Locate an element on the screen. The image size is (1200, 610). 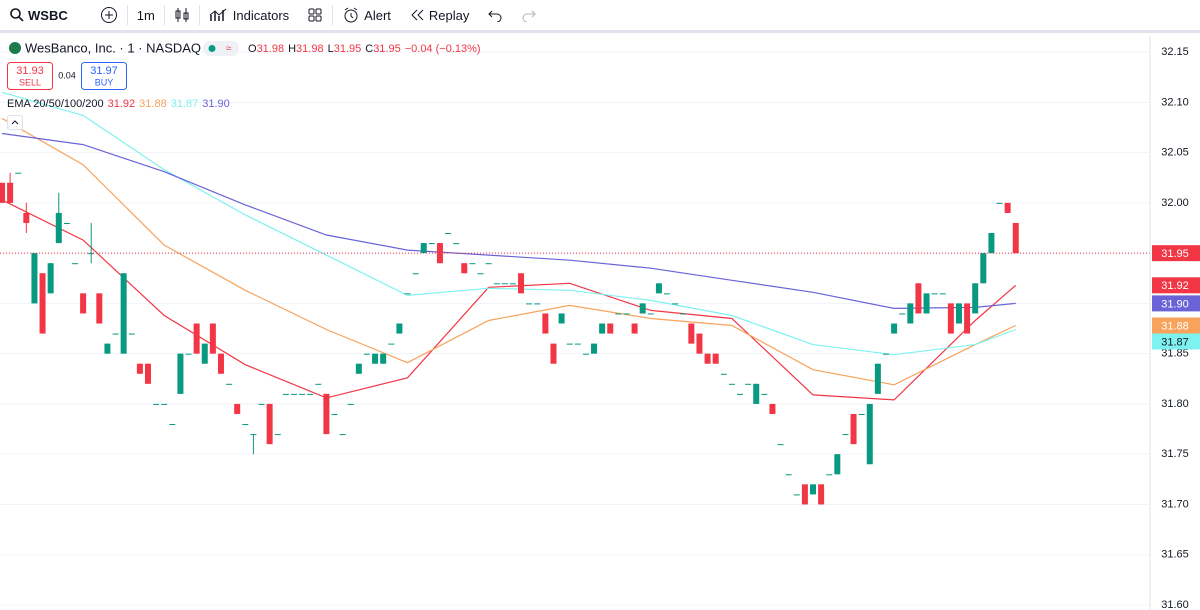
price-tag-label: 31.95 is located at coordinates (1175, 254).